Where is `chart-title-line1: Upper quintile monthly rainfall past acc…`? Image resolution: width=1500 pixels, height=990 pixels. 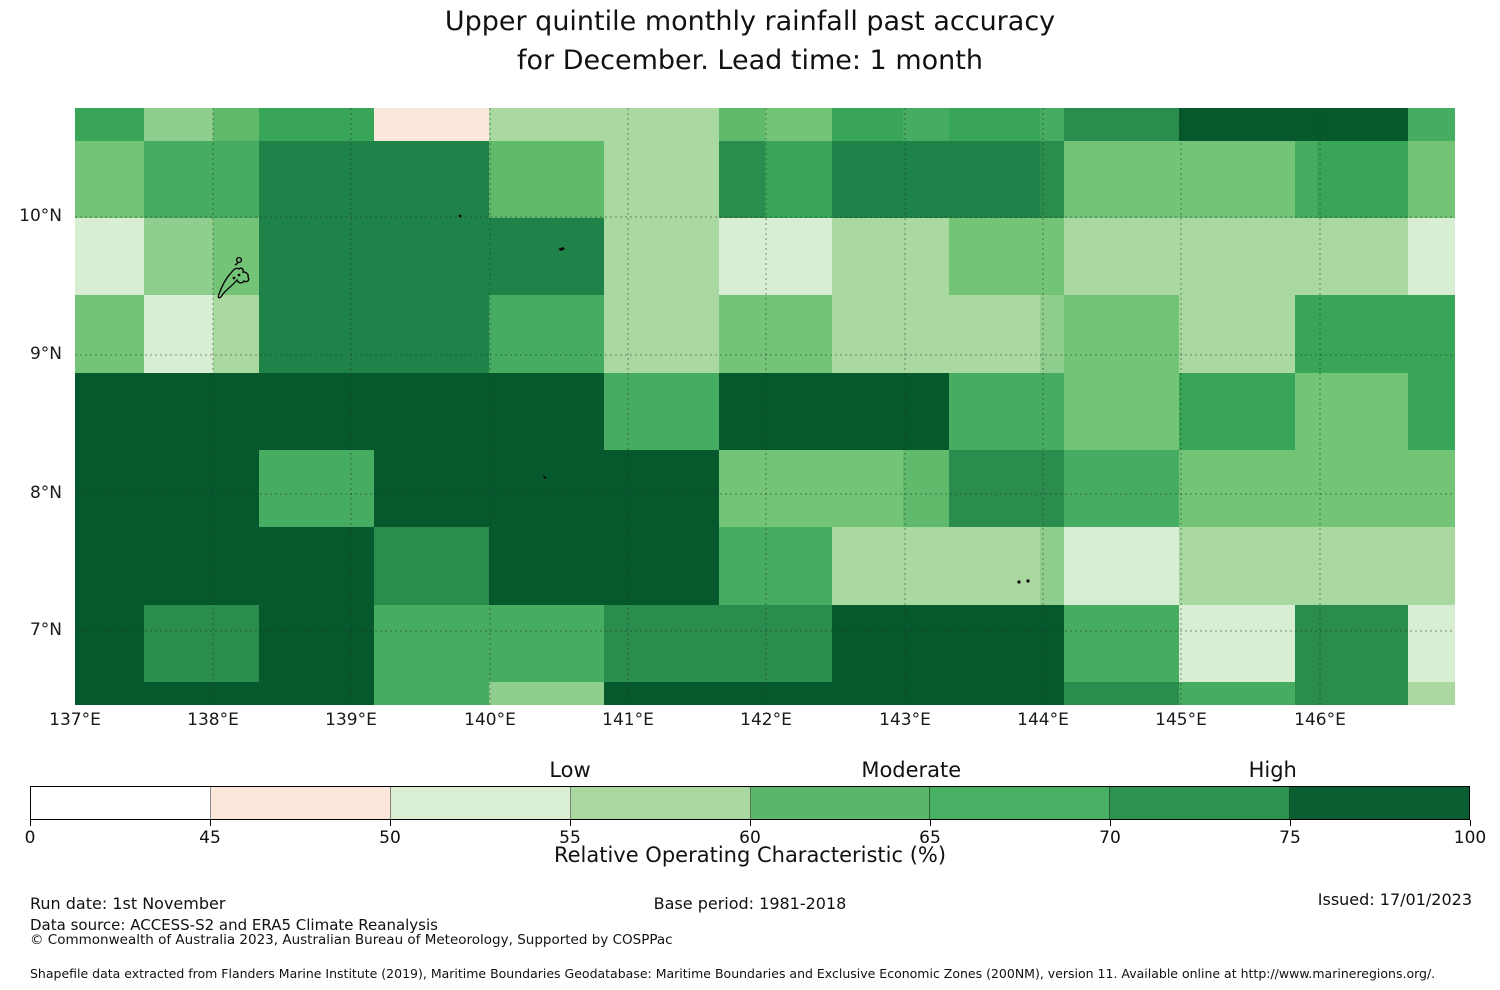
chart-title-line1: Upper quintile monthly rainfall past acc… is located at coordinates (750, 21).